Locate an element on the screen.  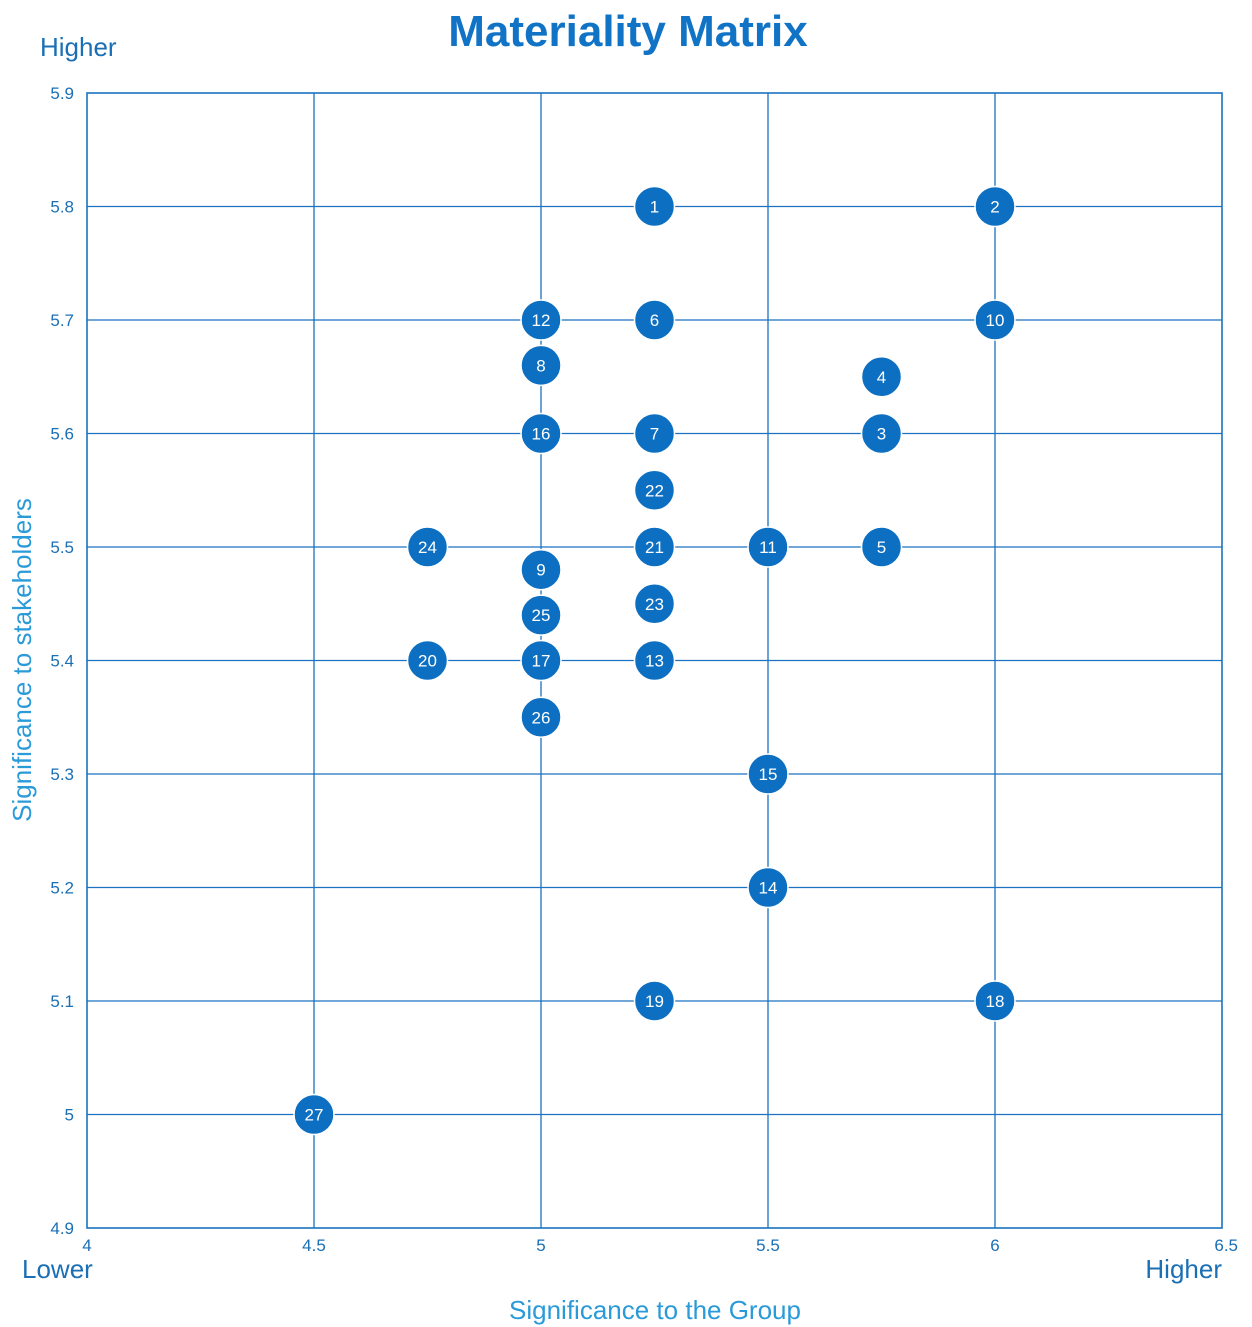
data-point-2: 2 is located at coordinates (995, 206).